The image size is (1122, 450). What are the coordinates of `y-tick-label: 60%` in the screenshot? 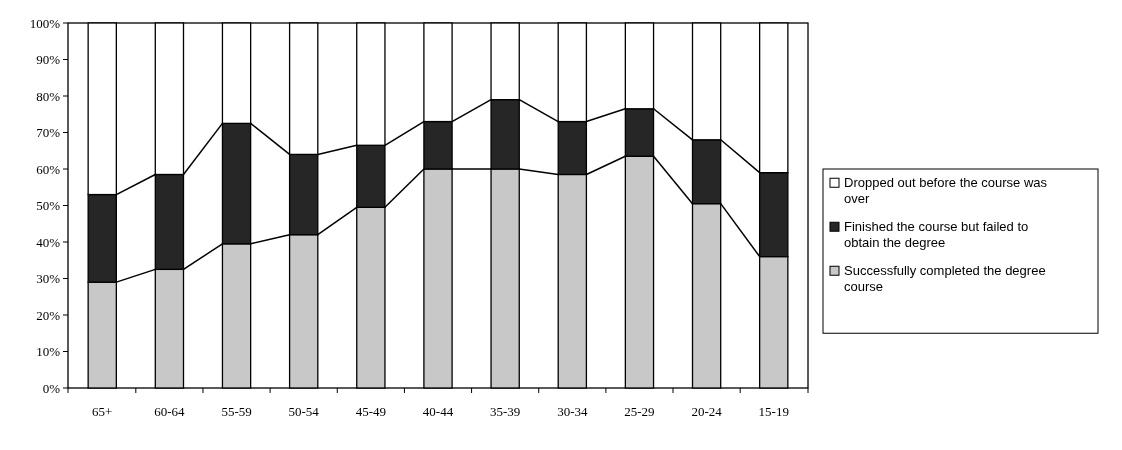 It's located at (48, 169).